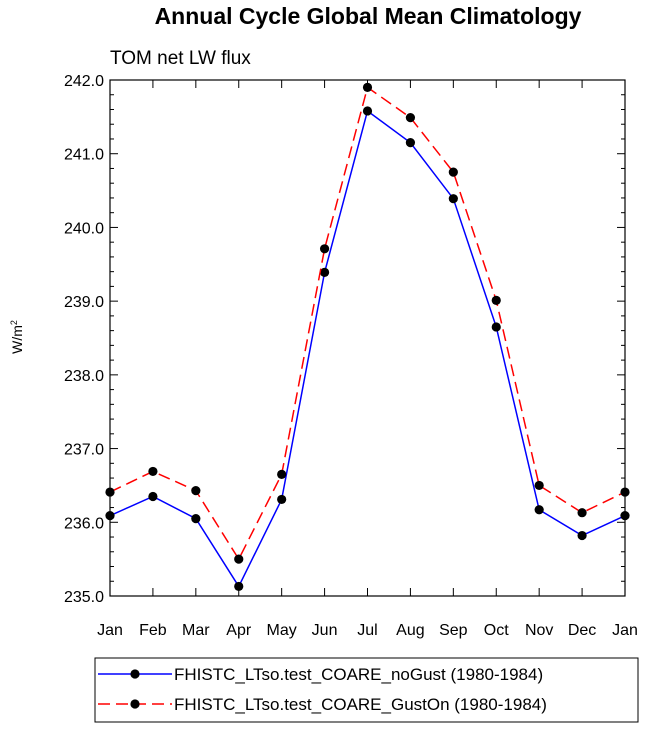 This screenshot has height=729, width=647. Describe the element at coordinates (410, 630) in the screenshot. I see `x-tick-label: Aug` at that location.